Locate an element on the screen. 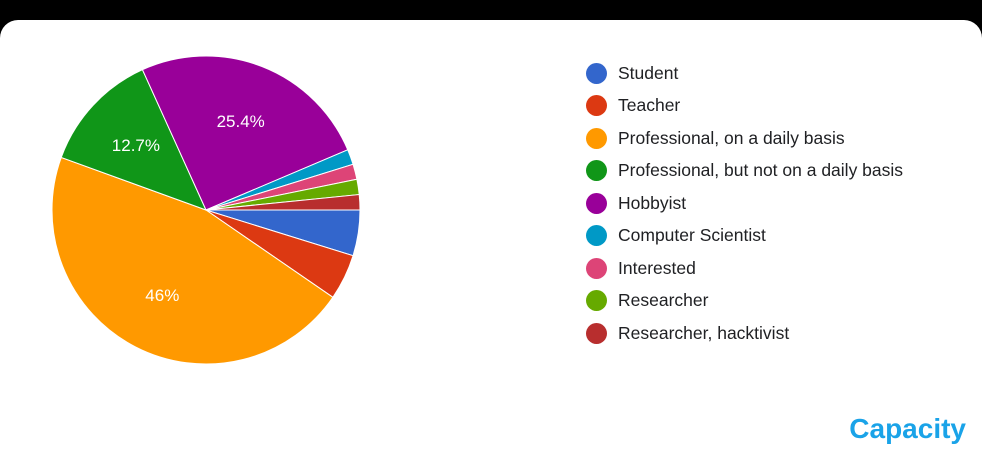  slice-value-label: 46% is located at coordinates (162, 295).